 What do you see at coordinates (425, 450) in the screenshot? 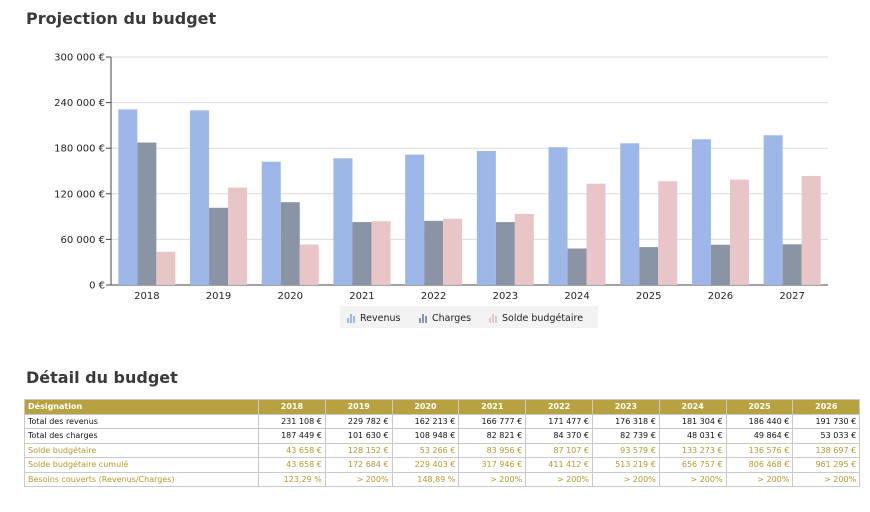
I see `table-cell: 53 266 €` at bounding box center [425, 450].